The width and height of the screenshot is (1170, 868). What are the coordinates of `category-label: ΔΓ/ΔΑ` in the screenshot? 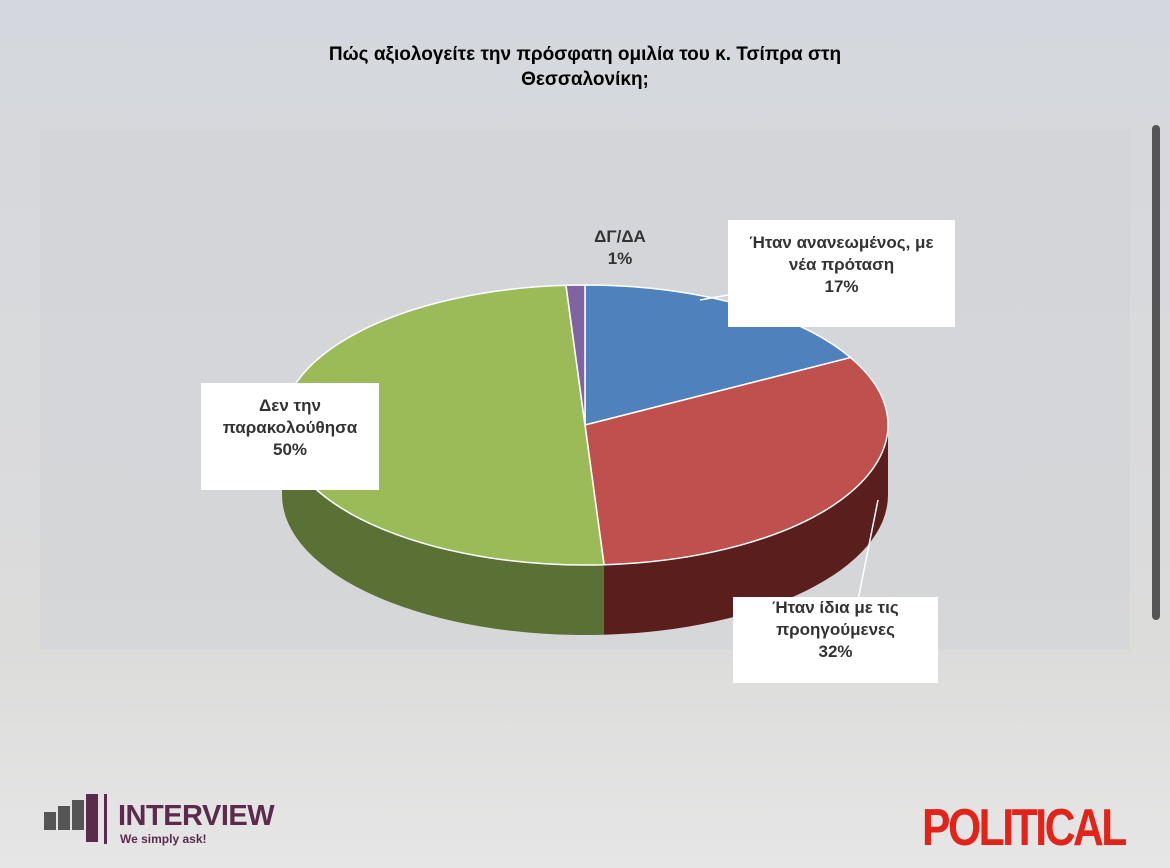 It's located at (620, 236).